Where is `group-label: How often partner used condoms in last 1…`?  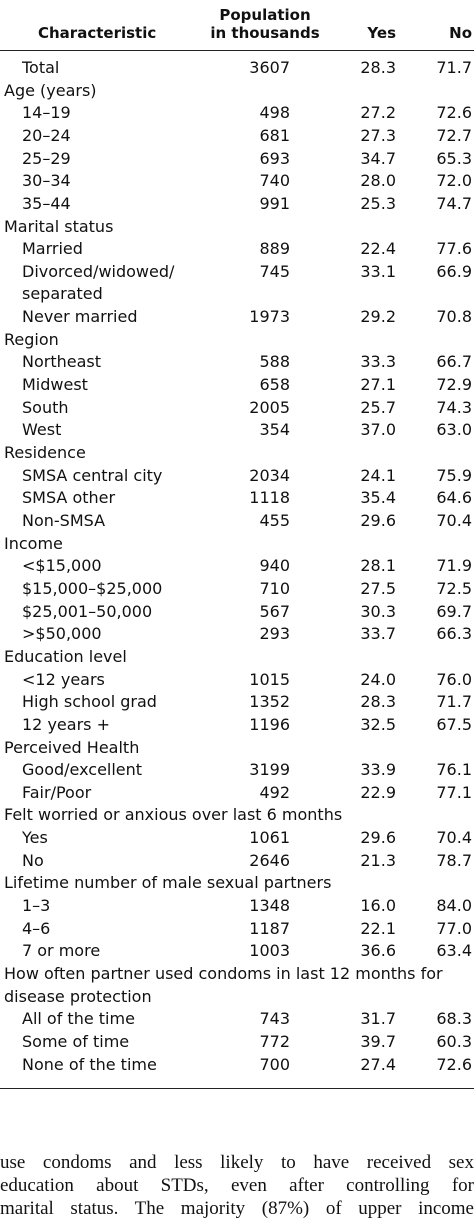
group-label: How often partner used condoms in last 1… is located at coordinates (223, 985).